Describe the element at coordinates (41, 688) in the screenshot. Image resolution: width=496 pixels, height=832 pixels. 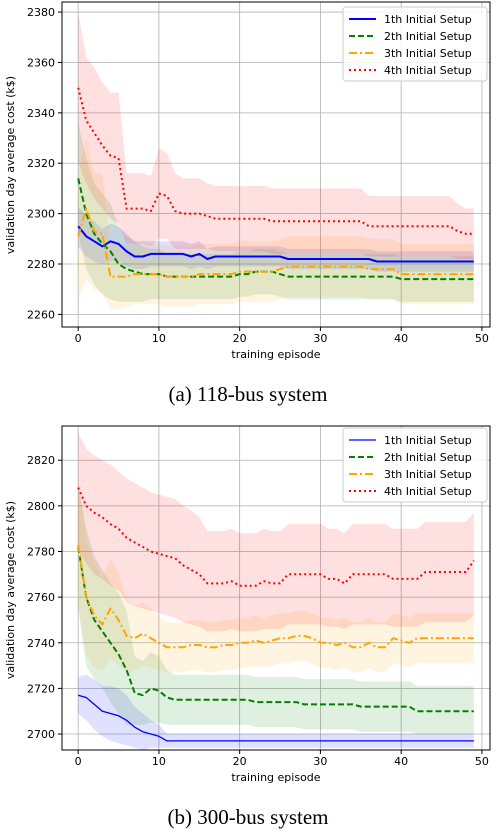
I see `y-tick-label: 2720` at that location.